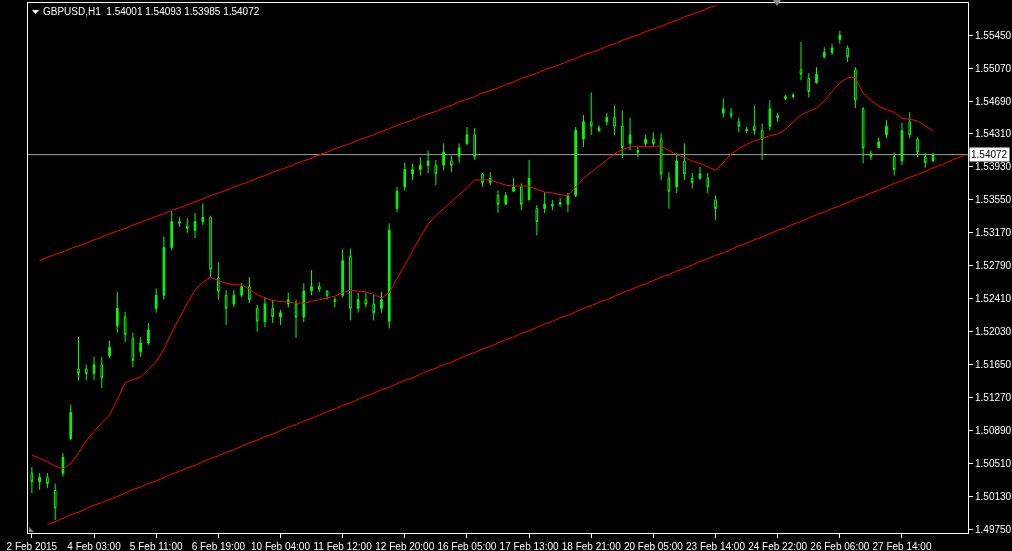 This screenshot has width=1012, height=551. Describe the element at coordinates (993, 167) in the screenshot. I see `y-tick-label: 1.53930` at that location.